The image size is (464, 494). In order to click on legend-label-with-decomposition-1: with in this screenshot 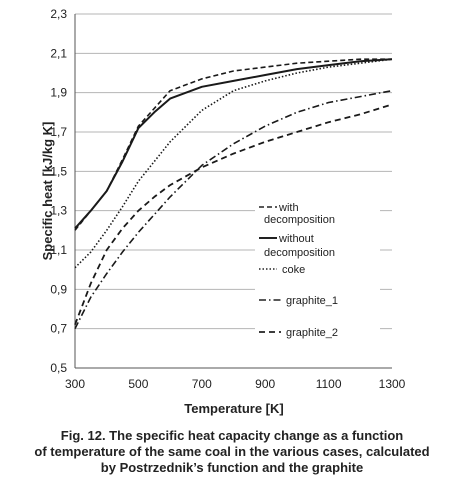, I will do `click(288, 208)`.